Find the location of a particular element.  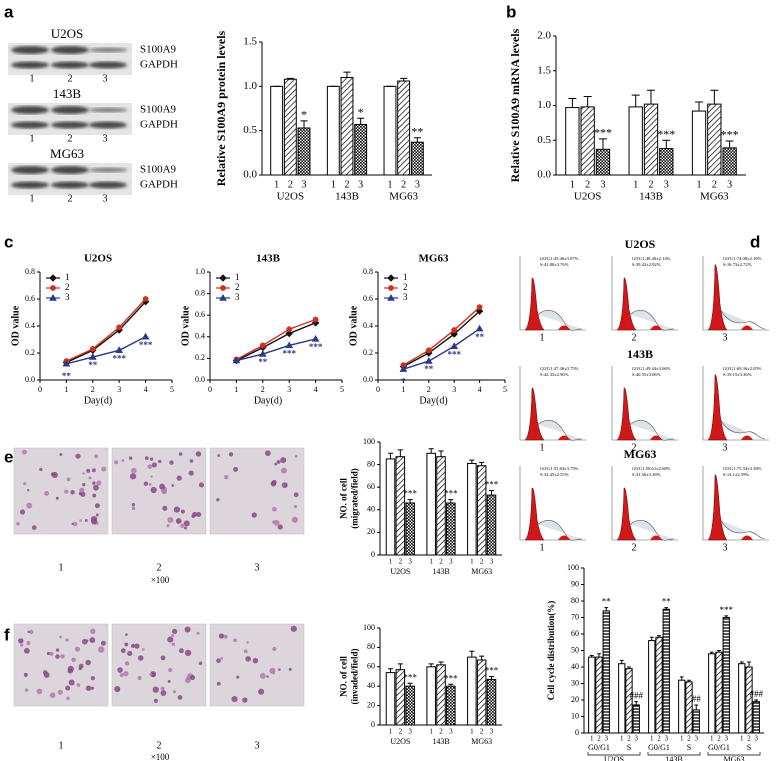

significance-label: ** is located at coordinates (607, 602).